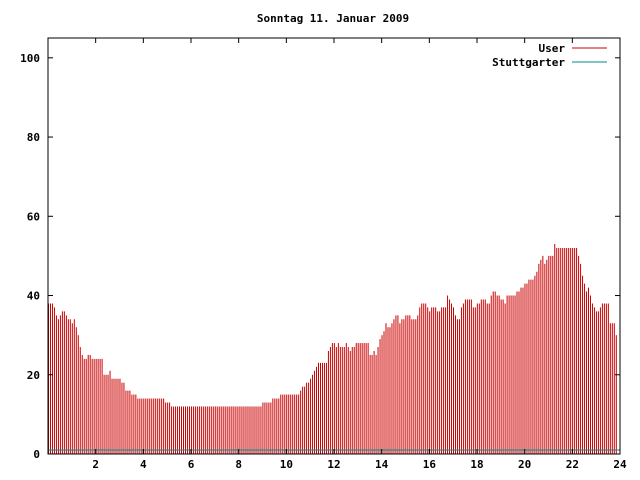 The image size is (640, 480). Describe the element at coordinates (524, 464) in the screenshot. I see `x-tick-label: 20` at that location.